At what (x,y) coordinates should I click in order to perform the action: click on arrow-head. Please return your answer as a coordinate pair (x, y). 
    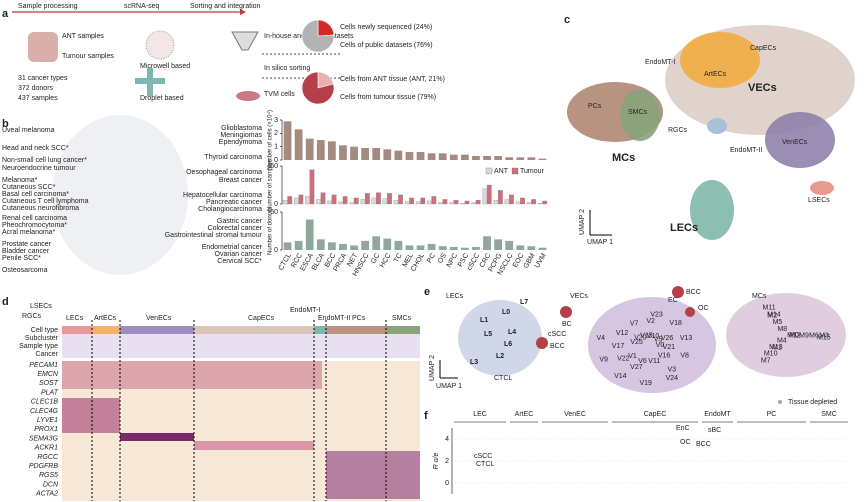
    Looking at the image, I should click on (243, 12).